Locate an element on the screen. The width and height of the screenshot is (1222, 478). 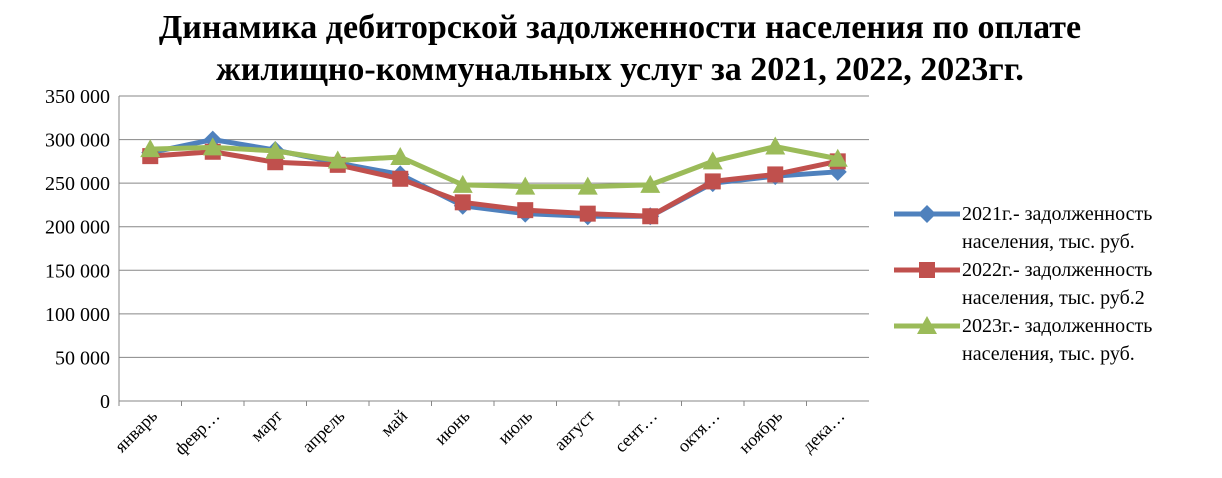
x-tick-label: июнь is located at coordinates (452, 427).